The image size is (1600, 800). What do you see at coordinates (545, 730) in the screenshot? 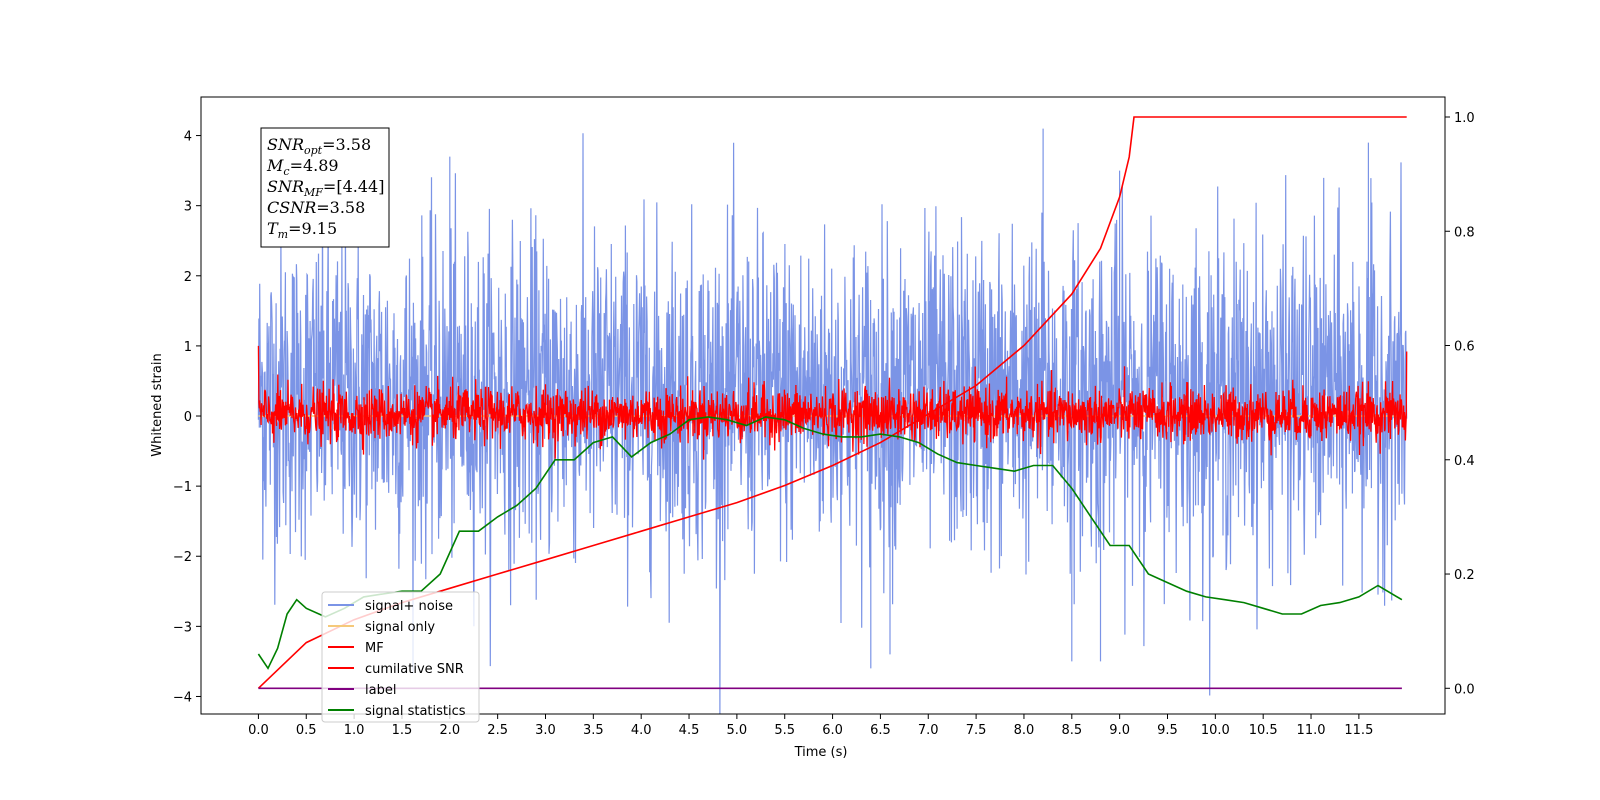
I see `x-tick-label: 3.0` at bounding box center [545, 730].